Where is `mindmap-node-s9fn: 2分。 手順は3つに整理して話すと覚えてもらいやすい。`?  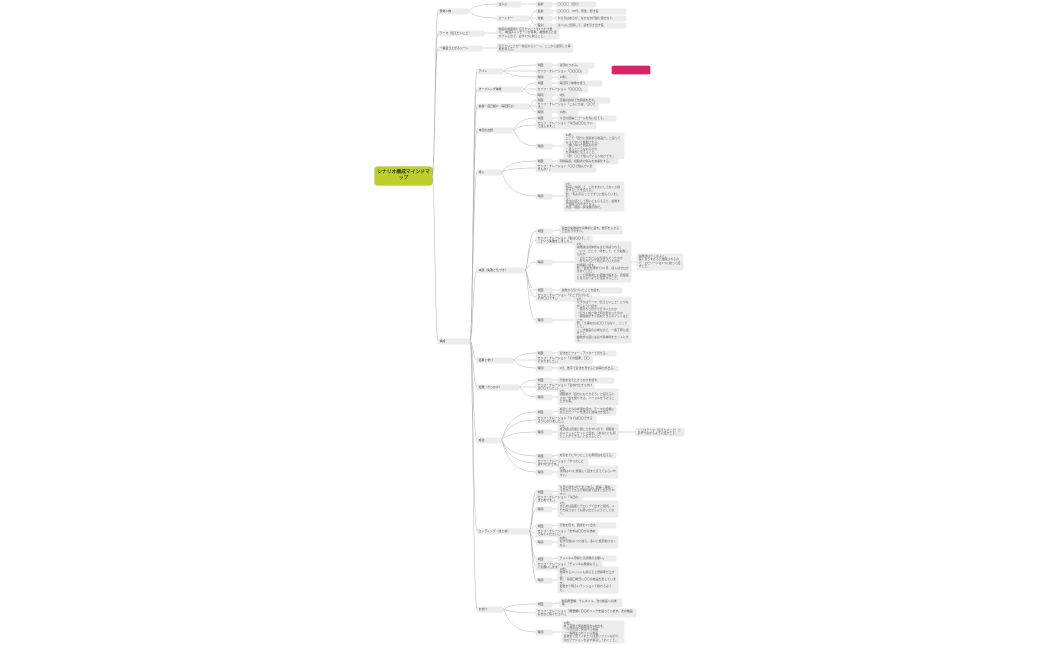
mindmap-node-s9fn: 2分。 手順は3つに整理して話すと覚えてもらいやすい。 is located at coordinates (588, 472).